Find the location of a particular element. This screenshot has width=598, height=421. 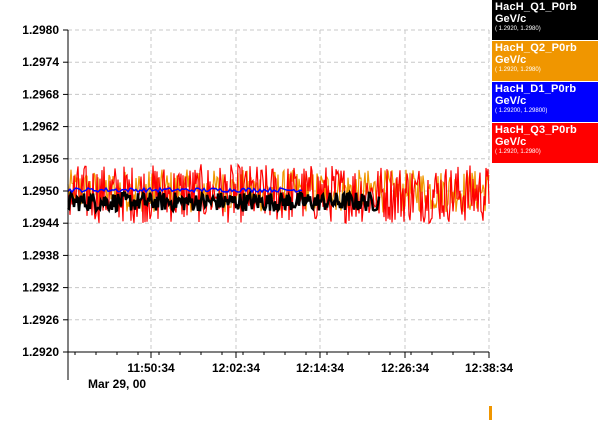

y-tick-label: 1.2944 is located at coordinates (40, 223).